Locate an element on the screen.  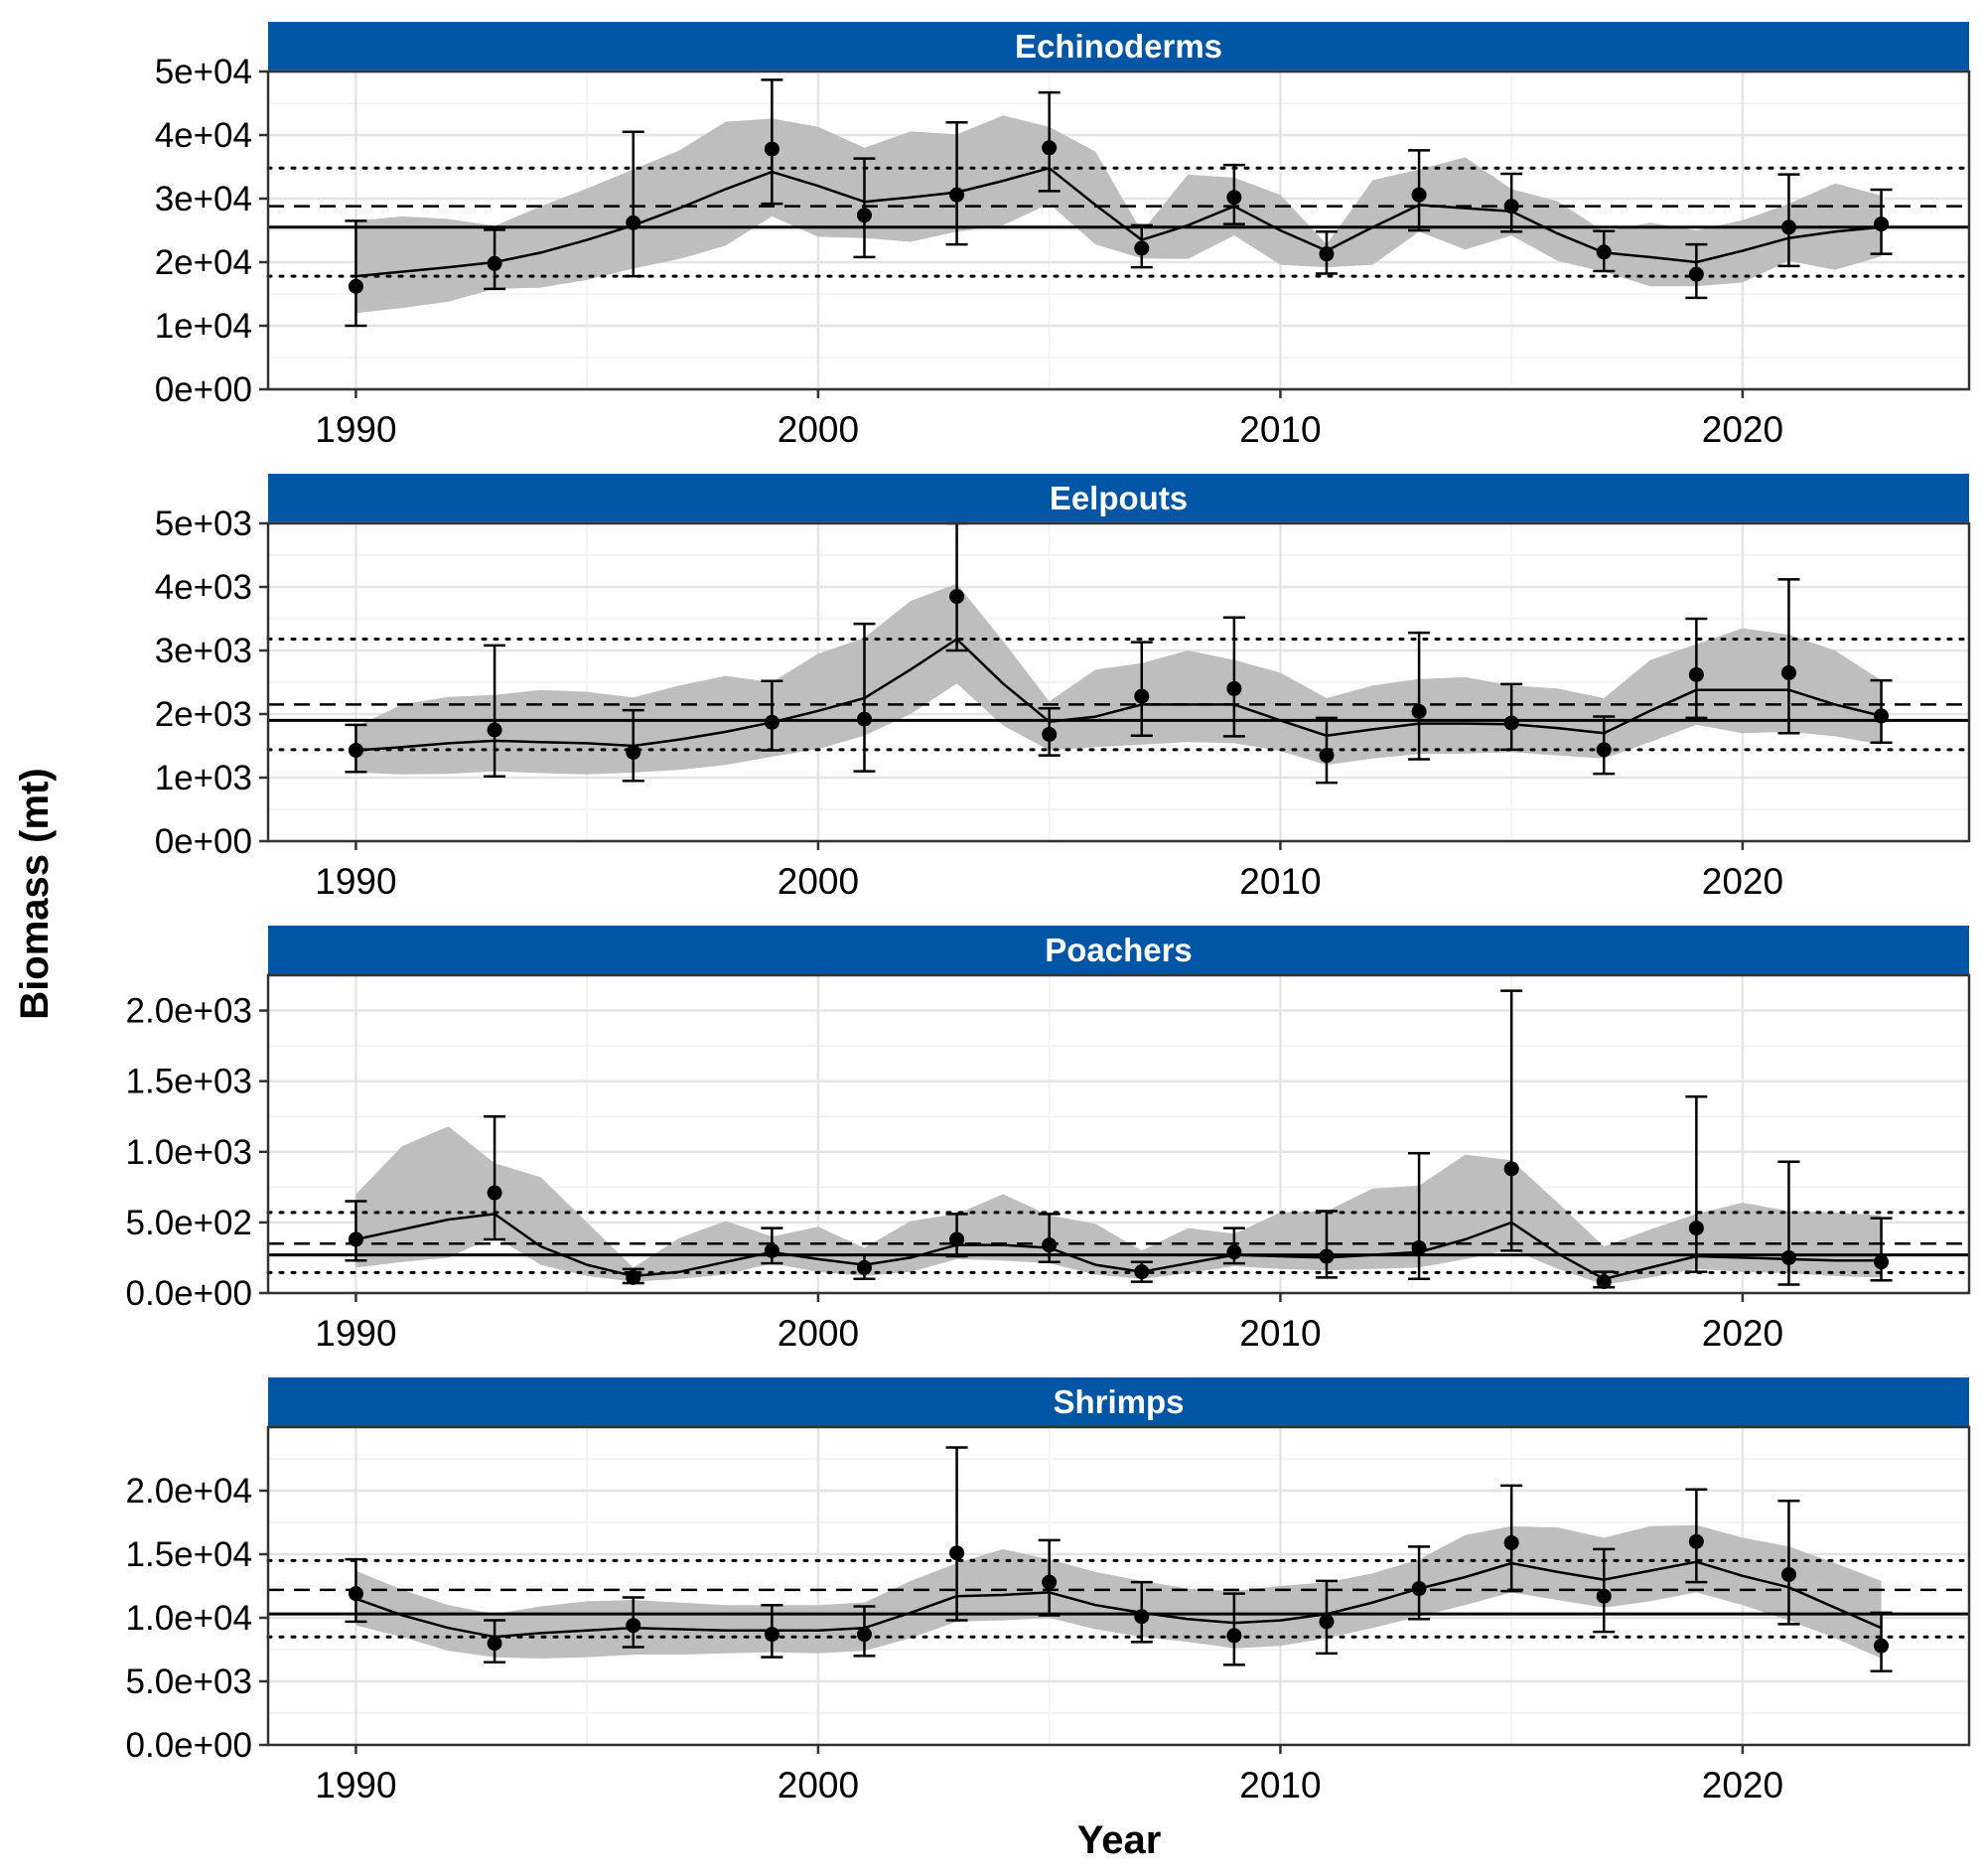
panel-strip-title: Echinoderms is located at coordinates (1119, 47).